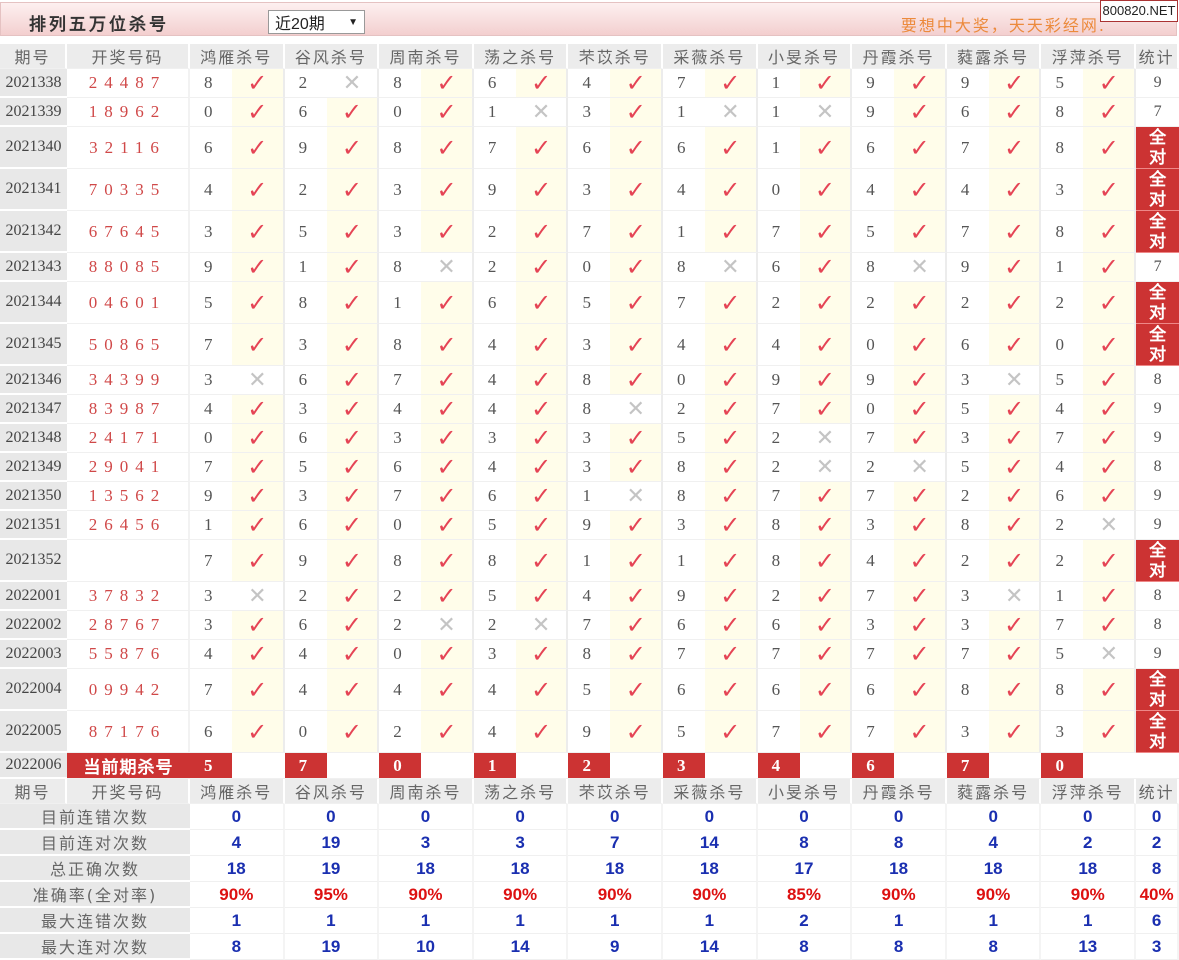 The image size is (1179, 960). I want to click on stats-total: 2, so click(1157, 843).